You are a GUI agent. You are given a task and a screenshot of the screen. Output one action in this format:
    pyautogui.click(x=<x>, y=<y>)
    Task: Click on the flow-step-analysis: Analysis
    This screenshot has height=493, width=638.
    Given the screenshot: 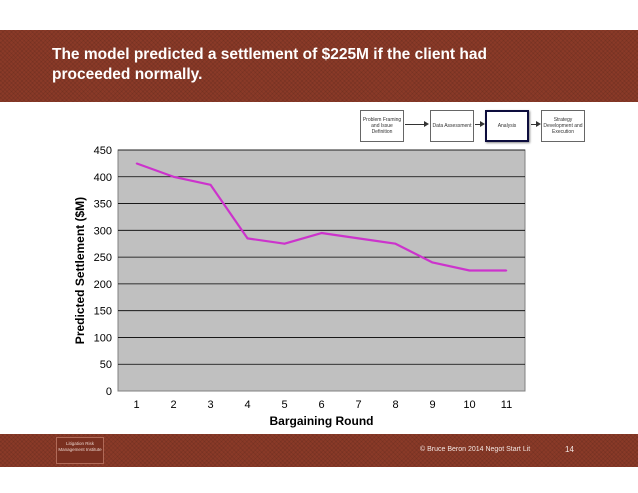 What is the action you would take?
    pyautogui.click(x=507, y=126)
    